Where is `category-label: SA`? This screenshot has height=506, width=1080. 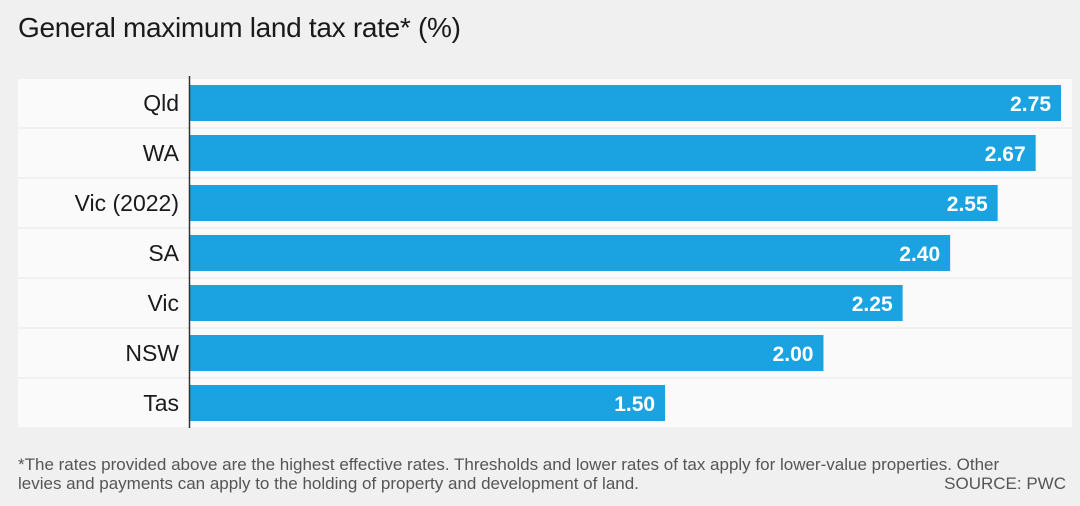
category-label: SA is located at coordinates (163, 253).